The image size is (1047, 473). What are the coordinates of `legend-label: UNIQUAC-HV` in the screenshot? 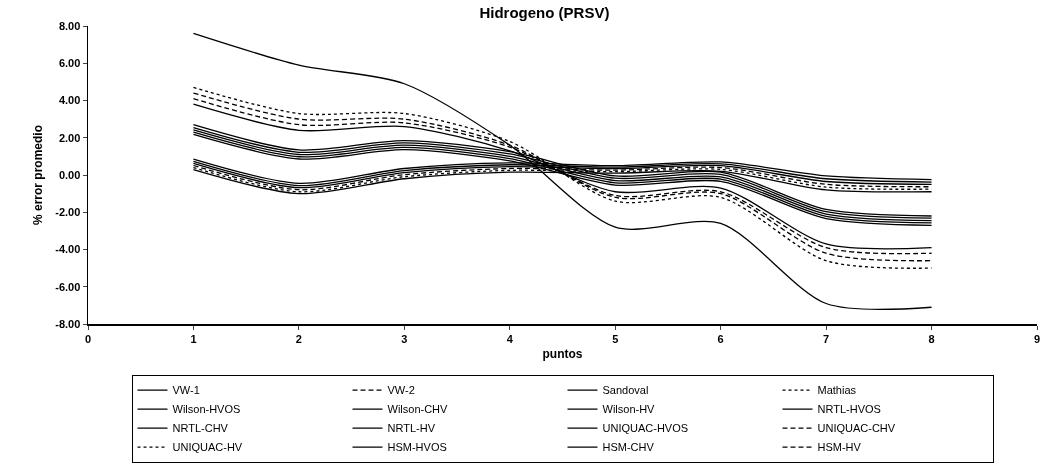 It's located at (207, 447).